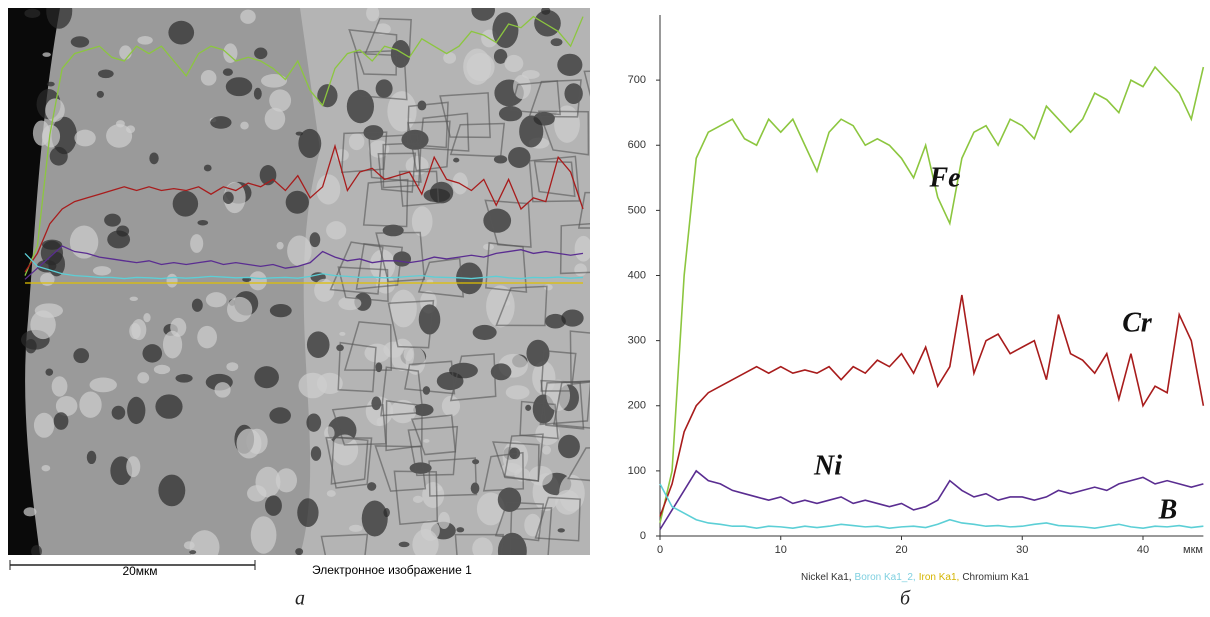 The image size is (1210, 617). I want to click on y-tick-label: 0, so click(643, 536).